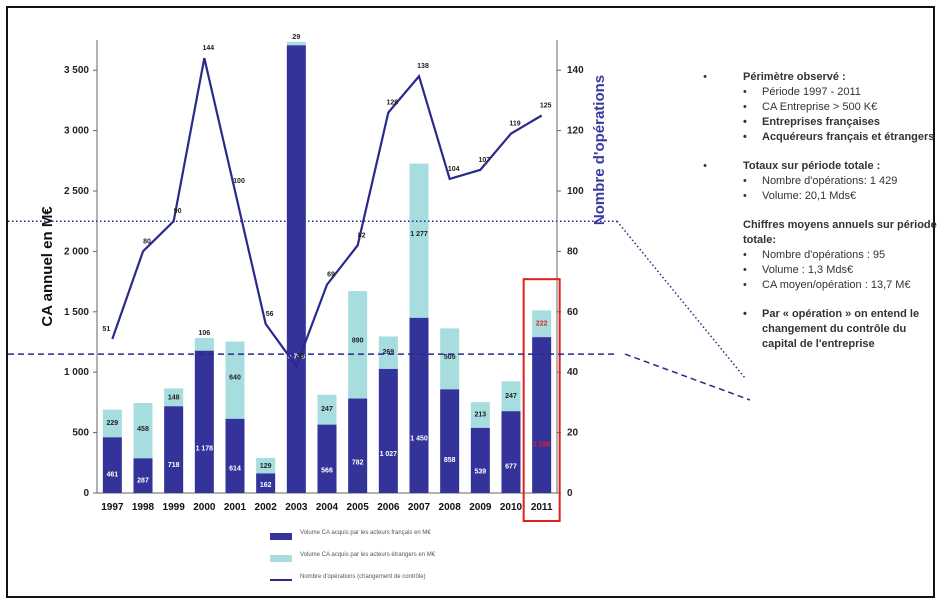  What do you see at coordinates (450, 441) in the screenshot?
I see `bar-french-2008` at bounding box center [450, 441].